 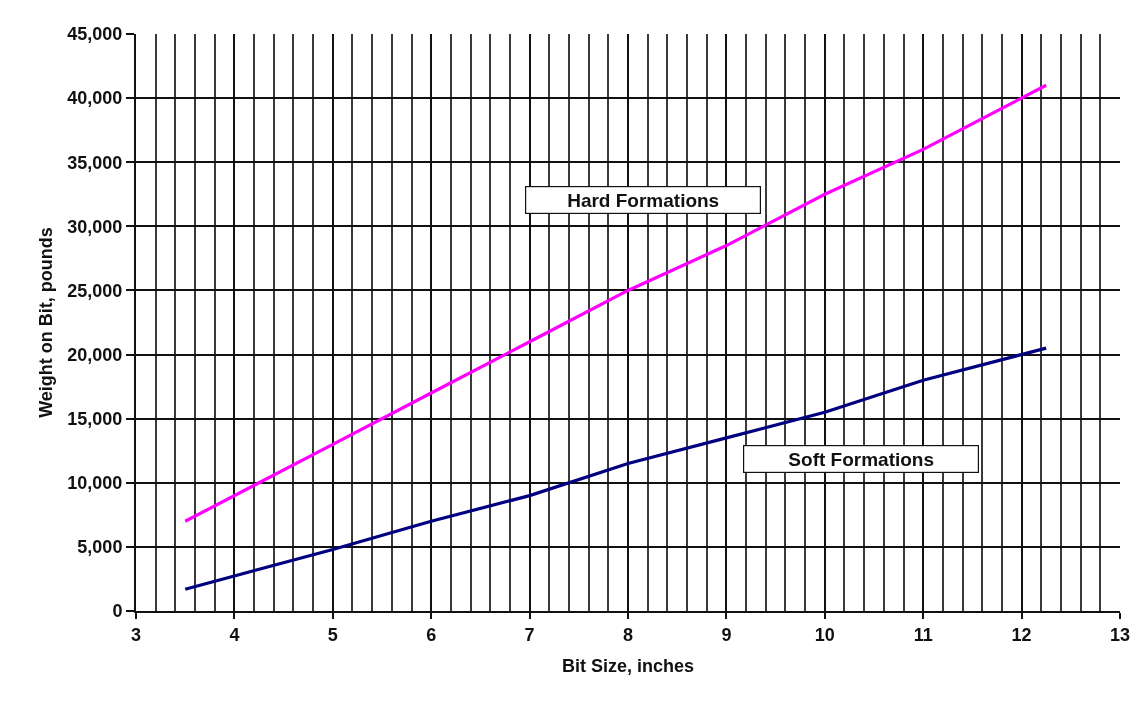 What do you see at coordinates (95, 354) in the screenshot?
I see `y-tick-label: 20,000` at bounding box center [95, 354].